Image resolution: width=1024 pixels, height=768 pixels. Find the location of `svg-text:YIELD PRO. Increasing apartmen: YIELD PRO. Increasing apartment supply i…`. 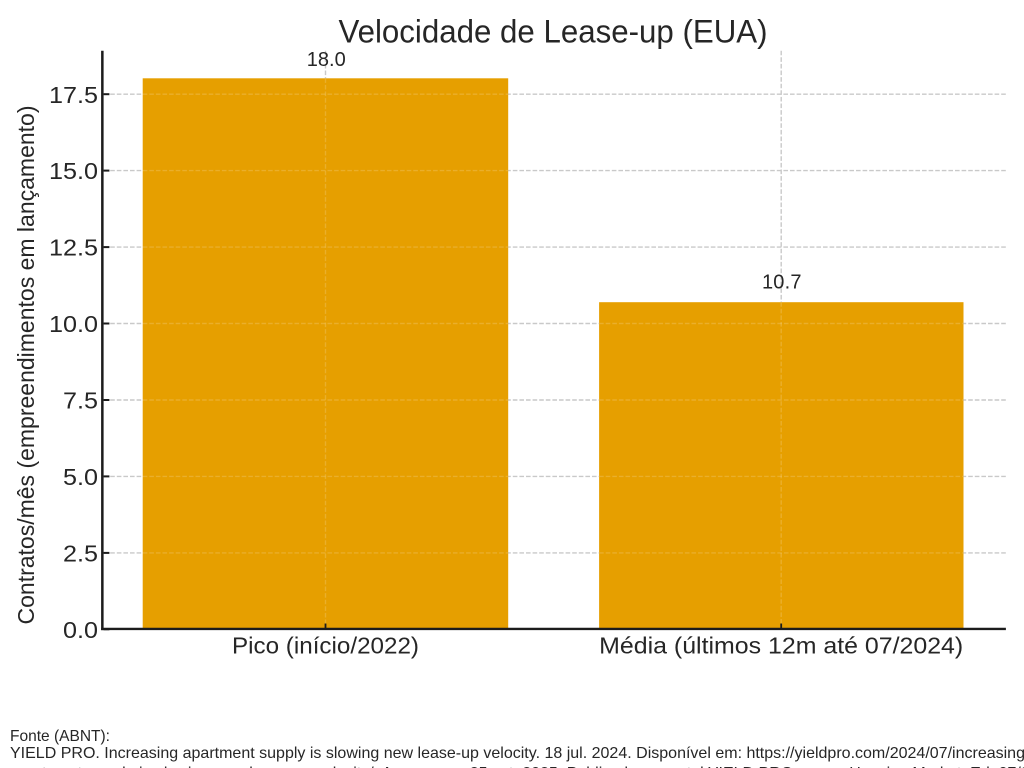

svg-text:YIELD PRO. Increasing apartmen: YIELD PRO. Increasing apartment supply i… is located at coordinates (517, 753).